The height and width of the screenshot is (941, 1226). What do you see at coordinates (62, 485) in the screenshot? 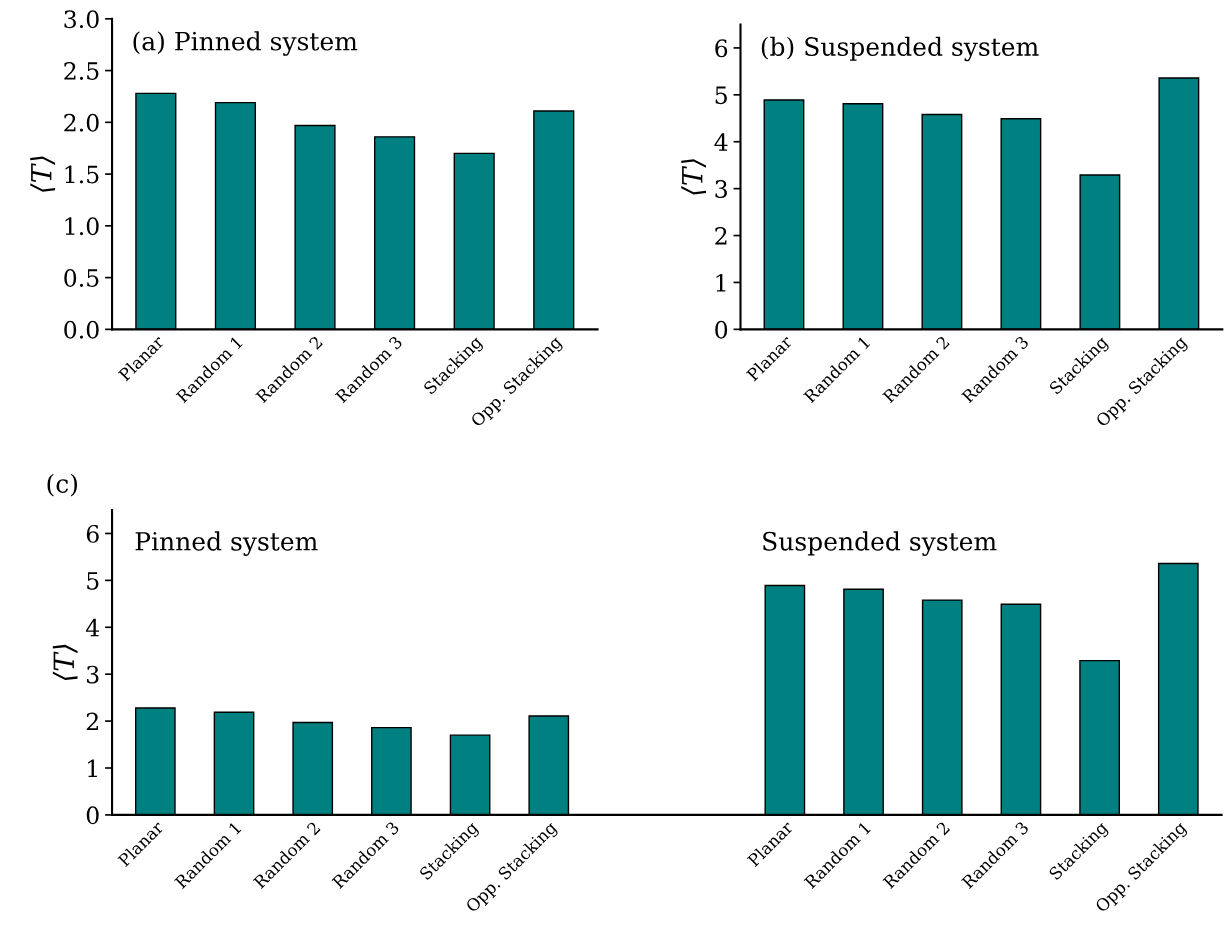
I see `chart-title: (c)` at bounding box center [62, 485].